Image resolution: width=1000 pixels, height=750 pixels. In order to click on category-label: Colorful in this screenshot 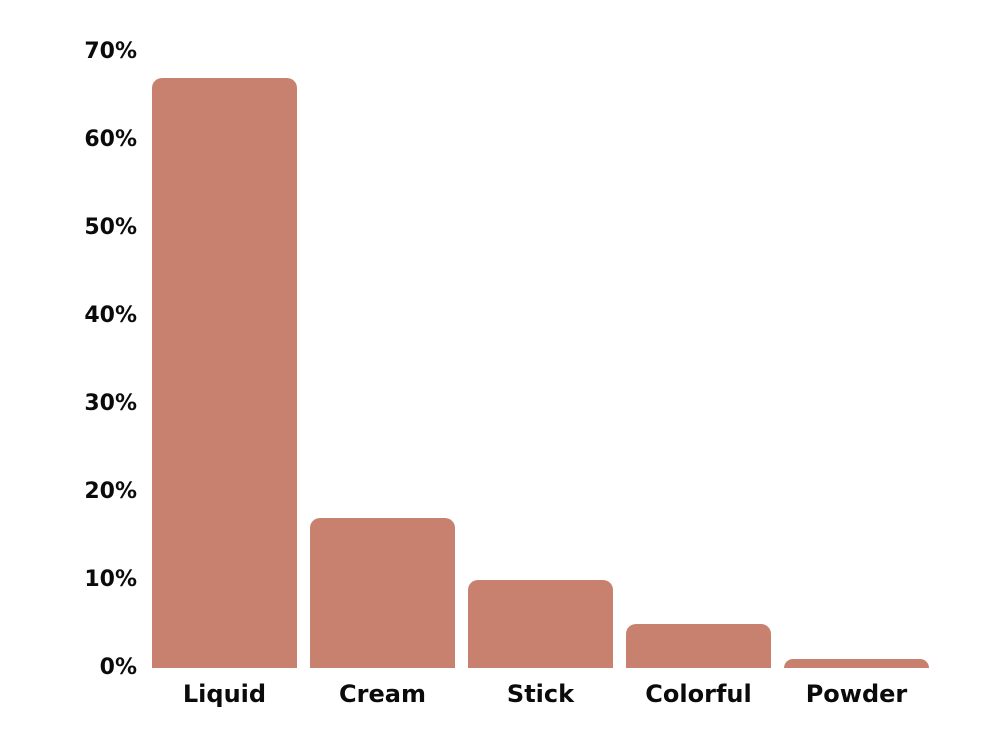, I will do `click(698, 694)`.